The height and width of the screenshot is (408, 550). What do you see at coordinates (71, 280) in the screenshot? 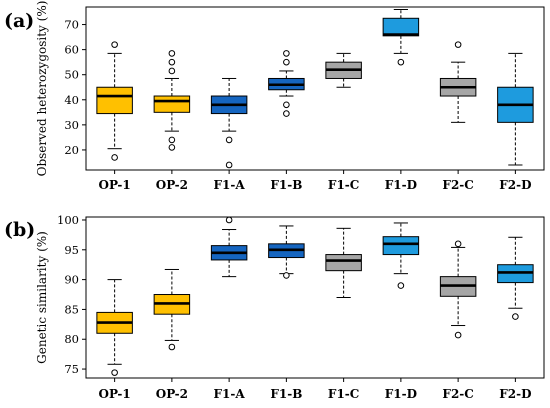
I see `y-tick-label: 90` at bounding box center [71, 280].